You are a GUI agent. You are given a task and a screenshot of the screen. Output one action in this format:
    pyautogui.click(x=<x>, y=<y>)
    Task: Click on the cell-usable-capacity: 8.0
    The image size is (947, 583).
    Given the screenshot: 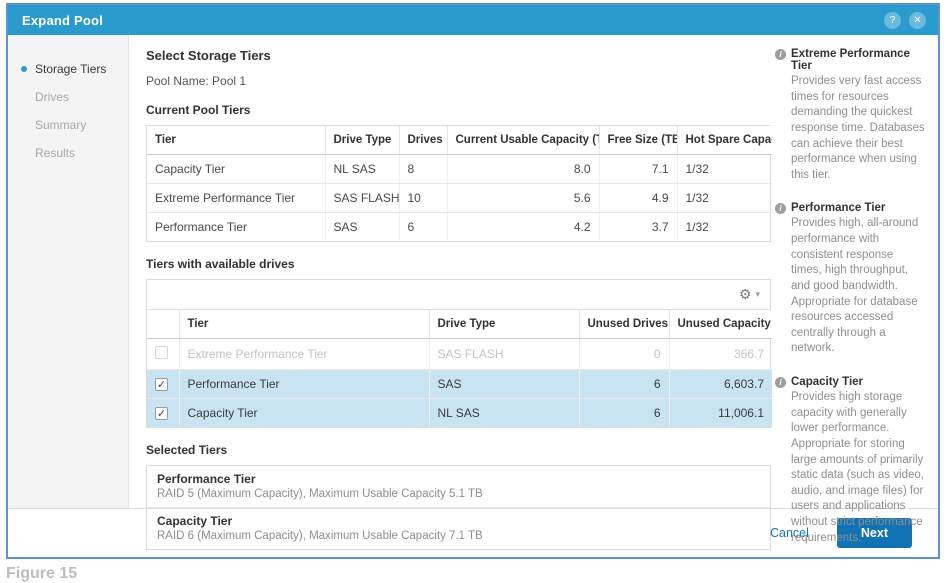 What is the action you would take?
    pyautogui.click(x=522, y=169)
    